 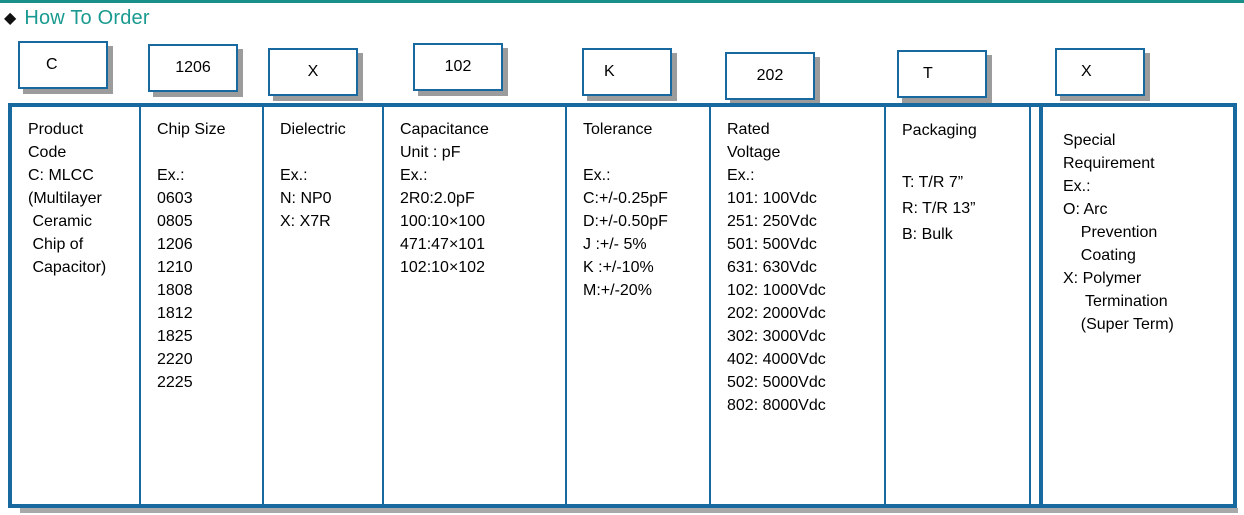 What do you see at coordinates (1100, 72) in the screenshot?
I see `code-box-special-requirement: X` at bounding box center [1100, 72].